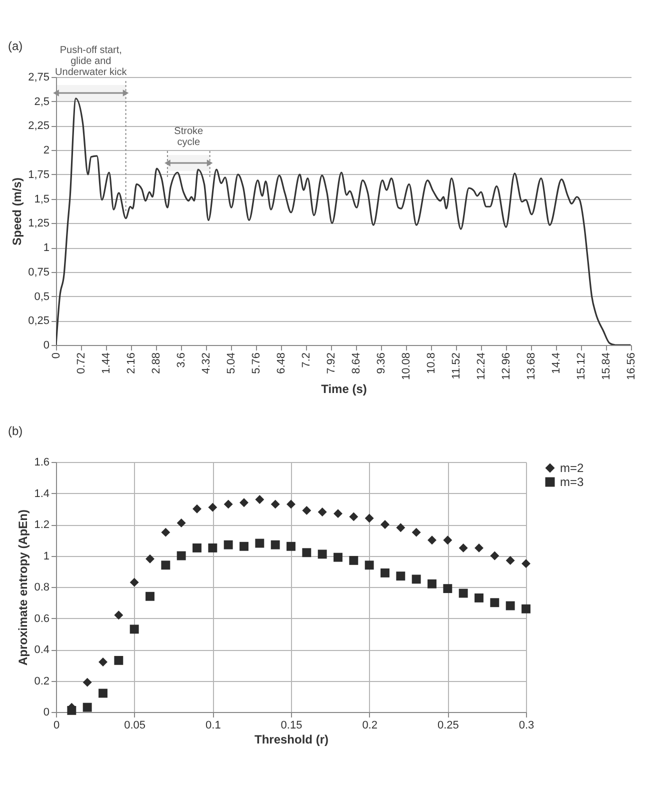 The width and height of the screenshot is (645, 794). What do you see at coordinates (632, 366) in the screenshot?
I see `x-tick-label: 16.56` at bounding box center [632, 366].